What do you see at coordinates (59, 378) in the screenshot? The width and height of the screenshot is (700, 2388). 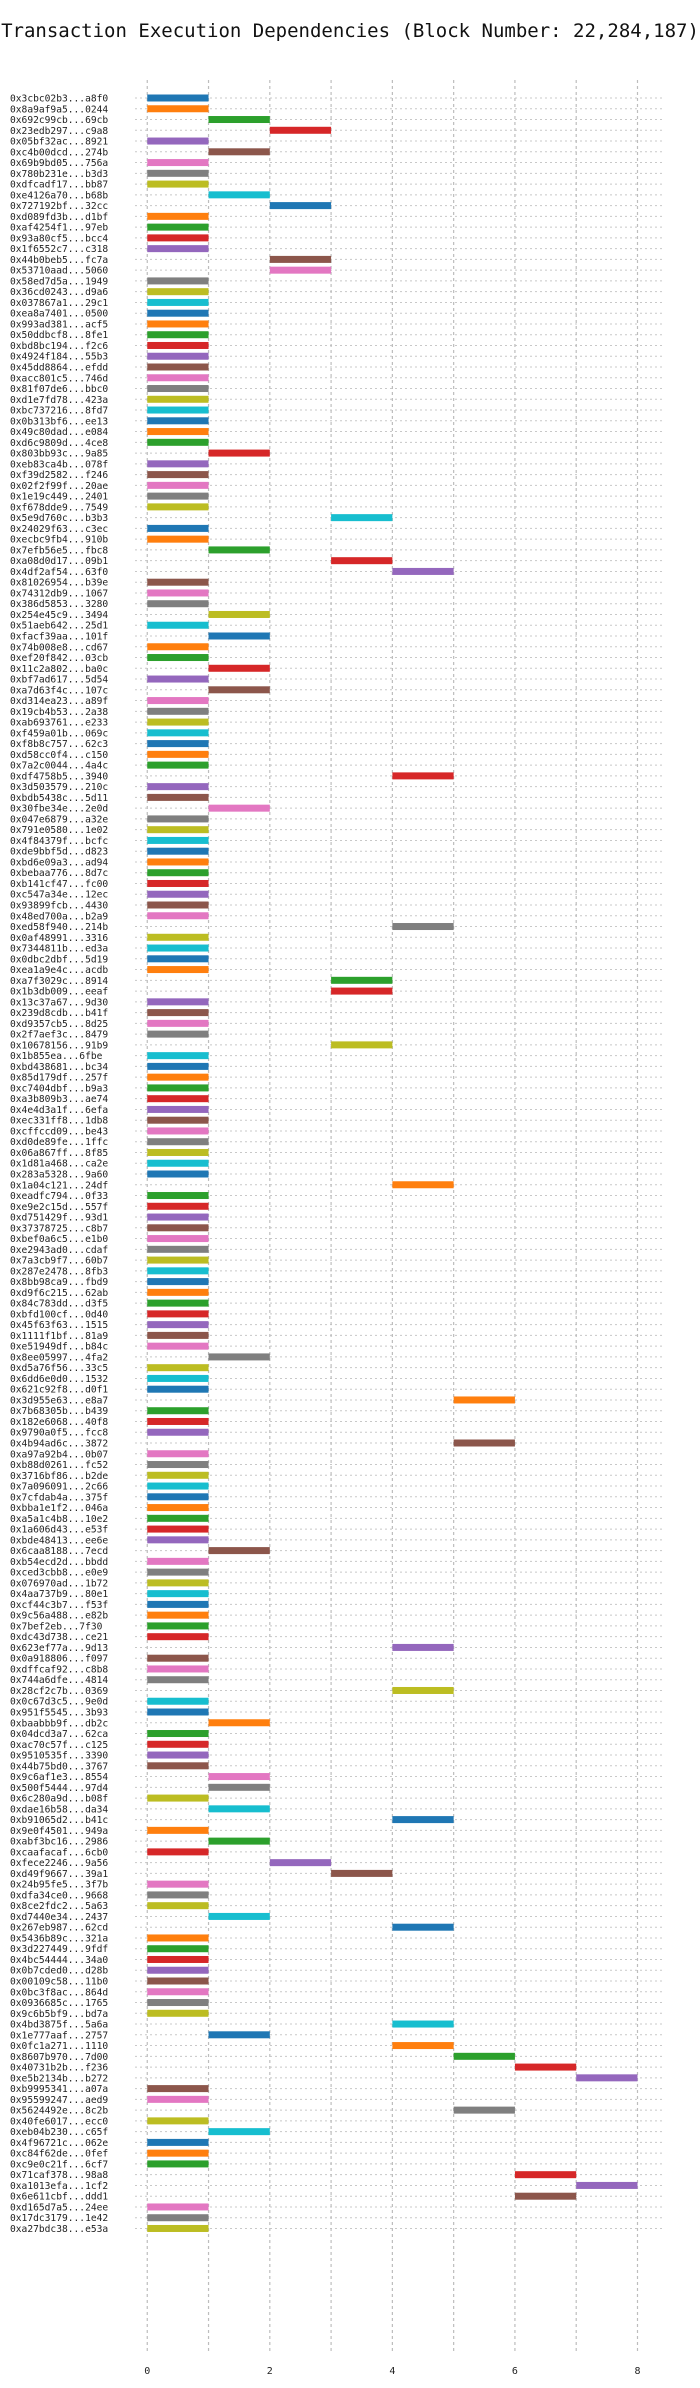 I see `y-tick-label: 0xacc801c5...746d` at bounding box center [59, 378].